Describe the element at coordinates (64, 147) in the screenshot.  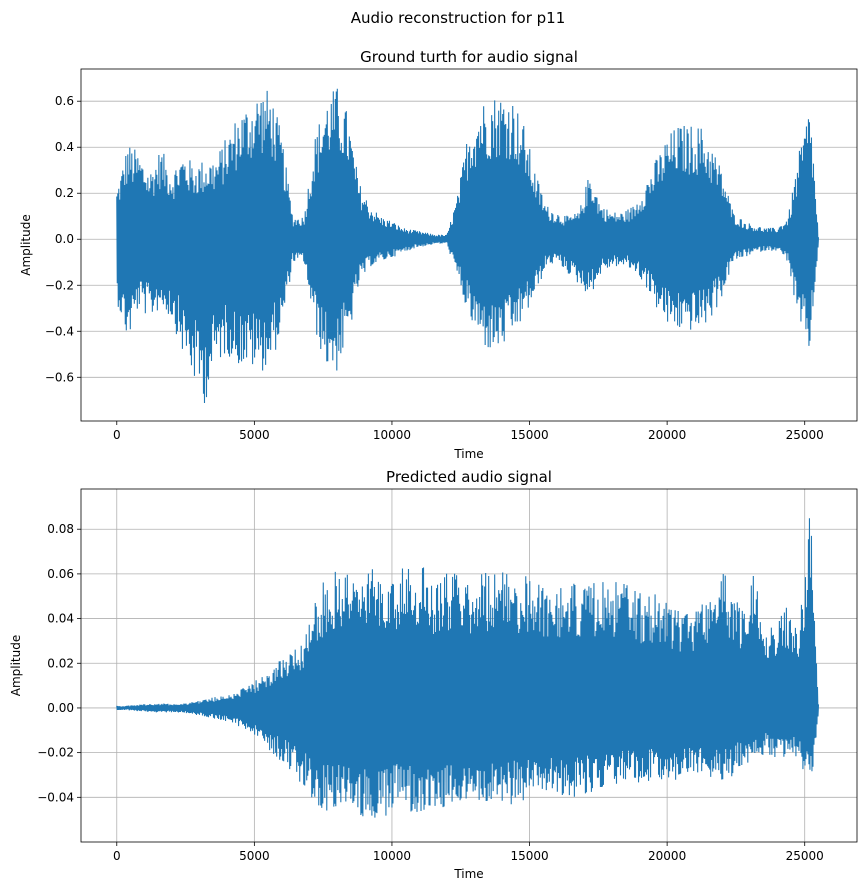
I see `y-tick-label: 0.4` at that location.